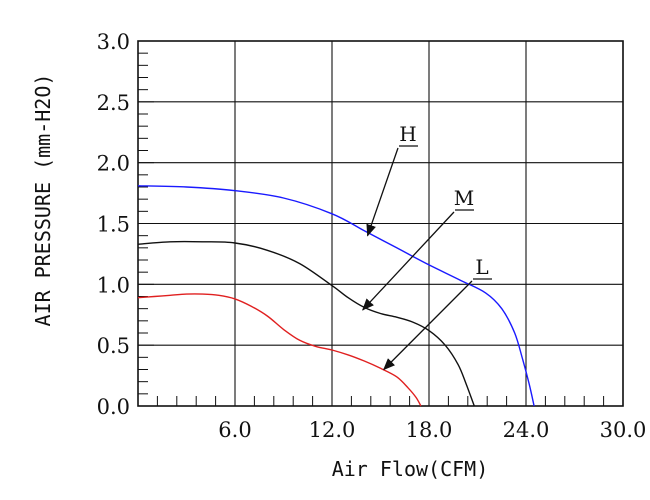 Image resolution: width=650 pixels, height=500 pixels. I want to click on x-tick-label: 6.0, so click(234, 430).